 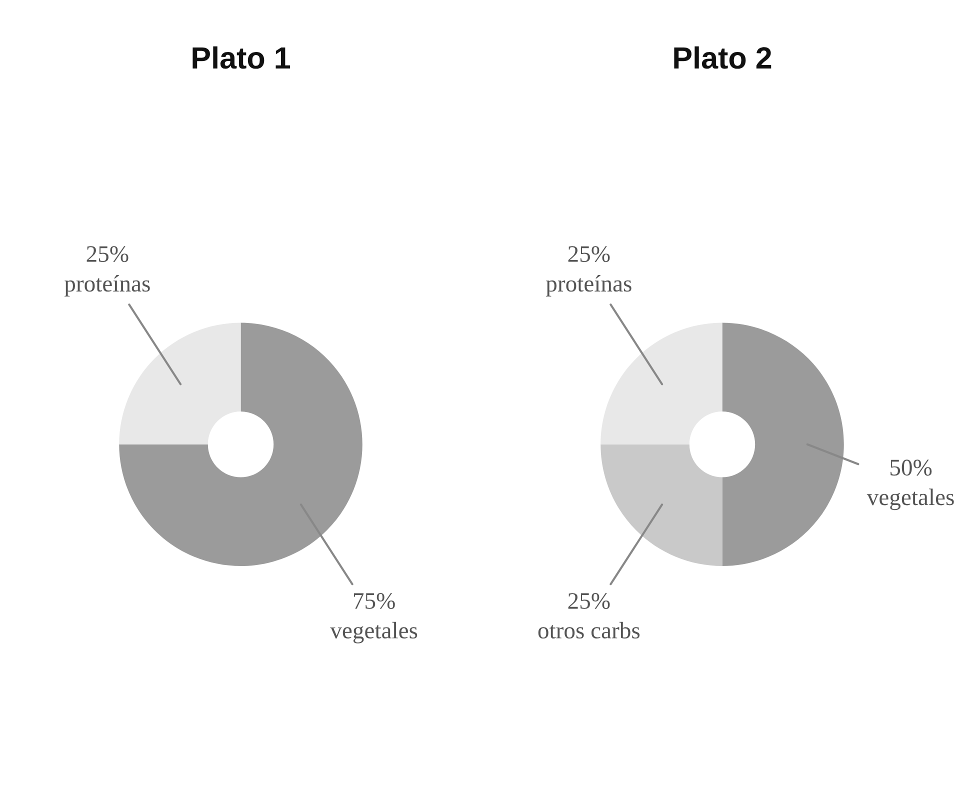 I want to click on chart-title: Plato 1, so click(x=241, y=57).